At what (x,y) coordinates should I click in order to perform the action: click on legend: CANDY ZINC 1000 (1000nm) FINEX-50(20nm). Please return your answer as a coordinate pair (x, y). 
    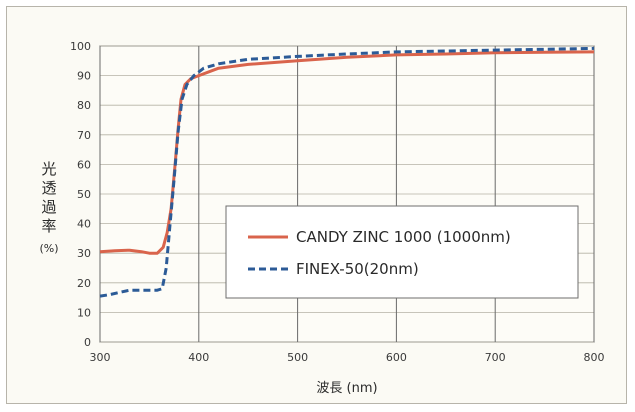
    Looking at the image, I should click on (402, 252).